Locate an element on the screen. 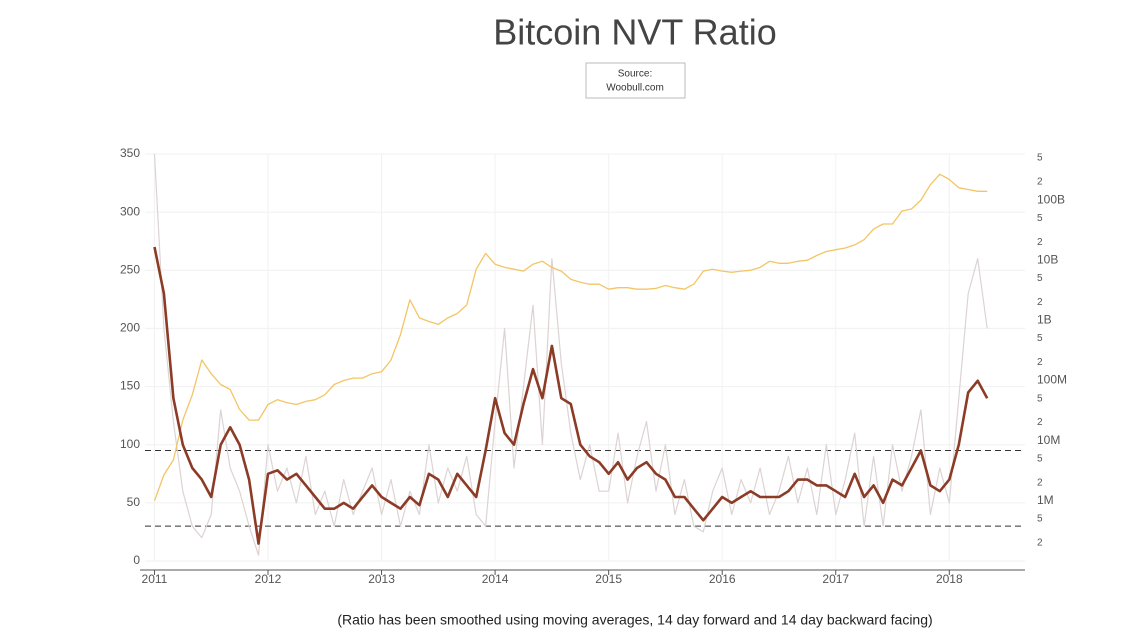 The width and height of the screenshot is (1131, 641). y-tick-label: 150 is located at coordinates (130, 386).